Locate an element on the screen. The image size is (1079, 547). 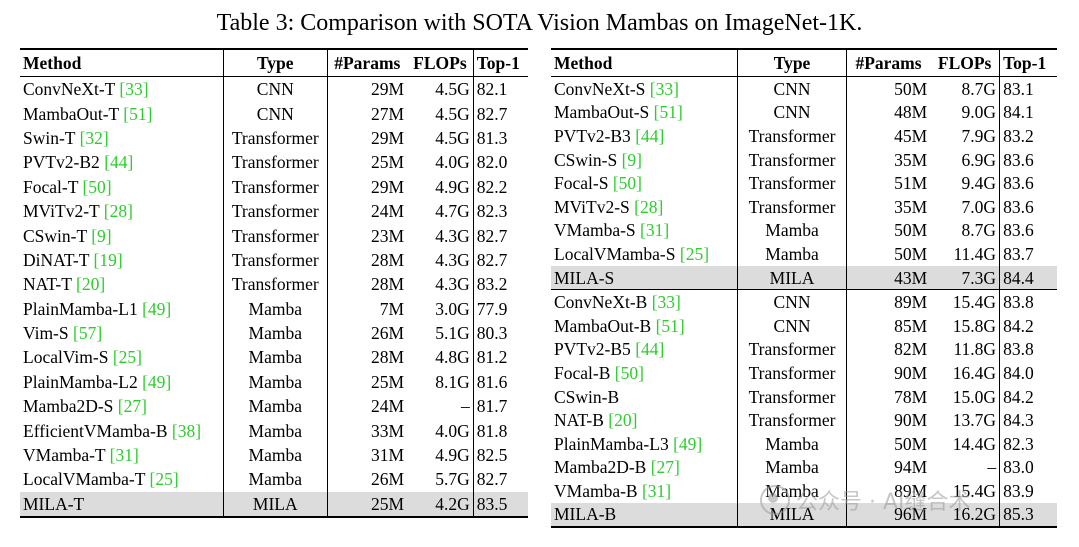
cell-top1: 83.1 is located at coordinates (1028, 88).